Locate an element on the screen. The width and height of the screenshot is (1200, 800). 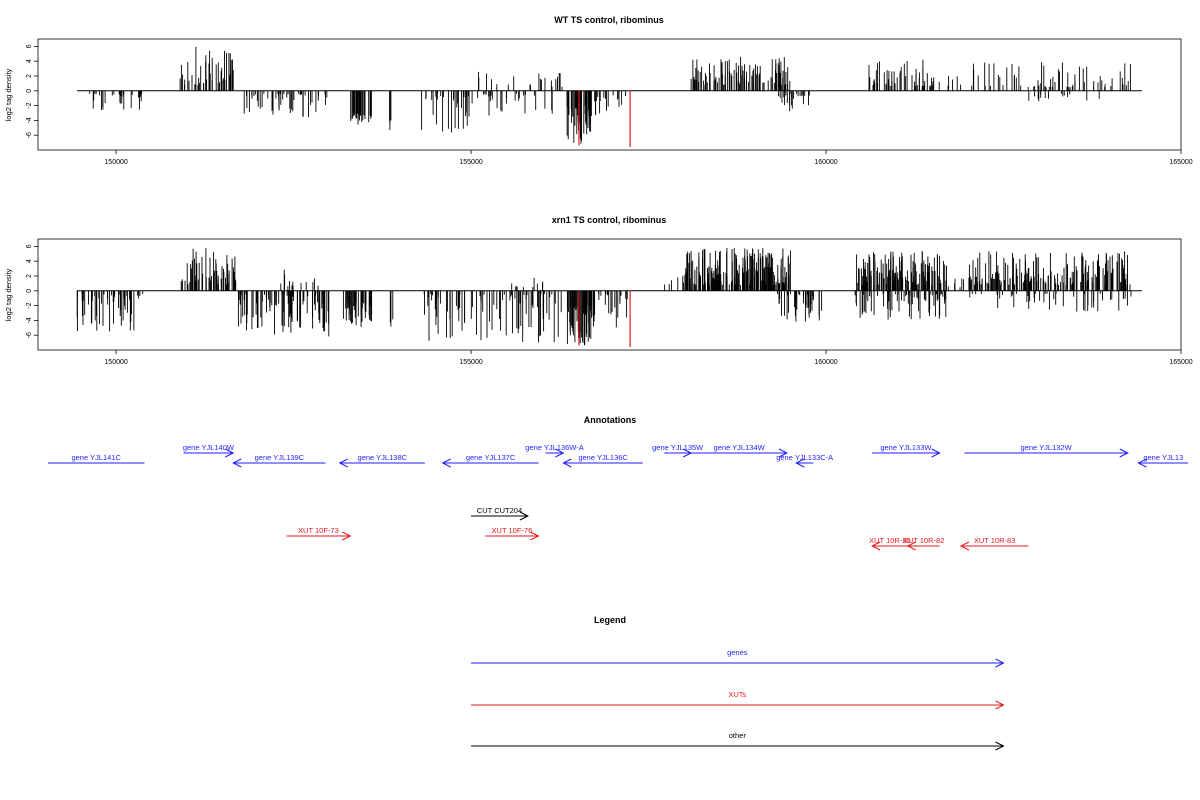
track-title-wt: WT TS control, ribominus is located at coordinates (609, 20).